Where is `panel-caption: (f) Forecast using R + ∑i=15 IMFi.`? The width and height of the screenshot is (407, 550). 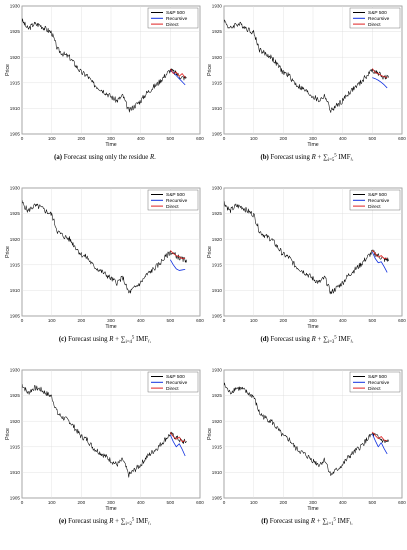 panel-caption: (f) Forecast using R + ∑i=15 IMFi. is located at coordinates (307, 522).